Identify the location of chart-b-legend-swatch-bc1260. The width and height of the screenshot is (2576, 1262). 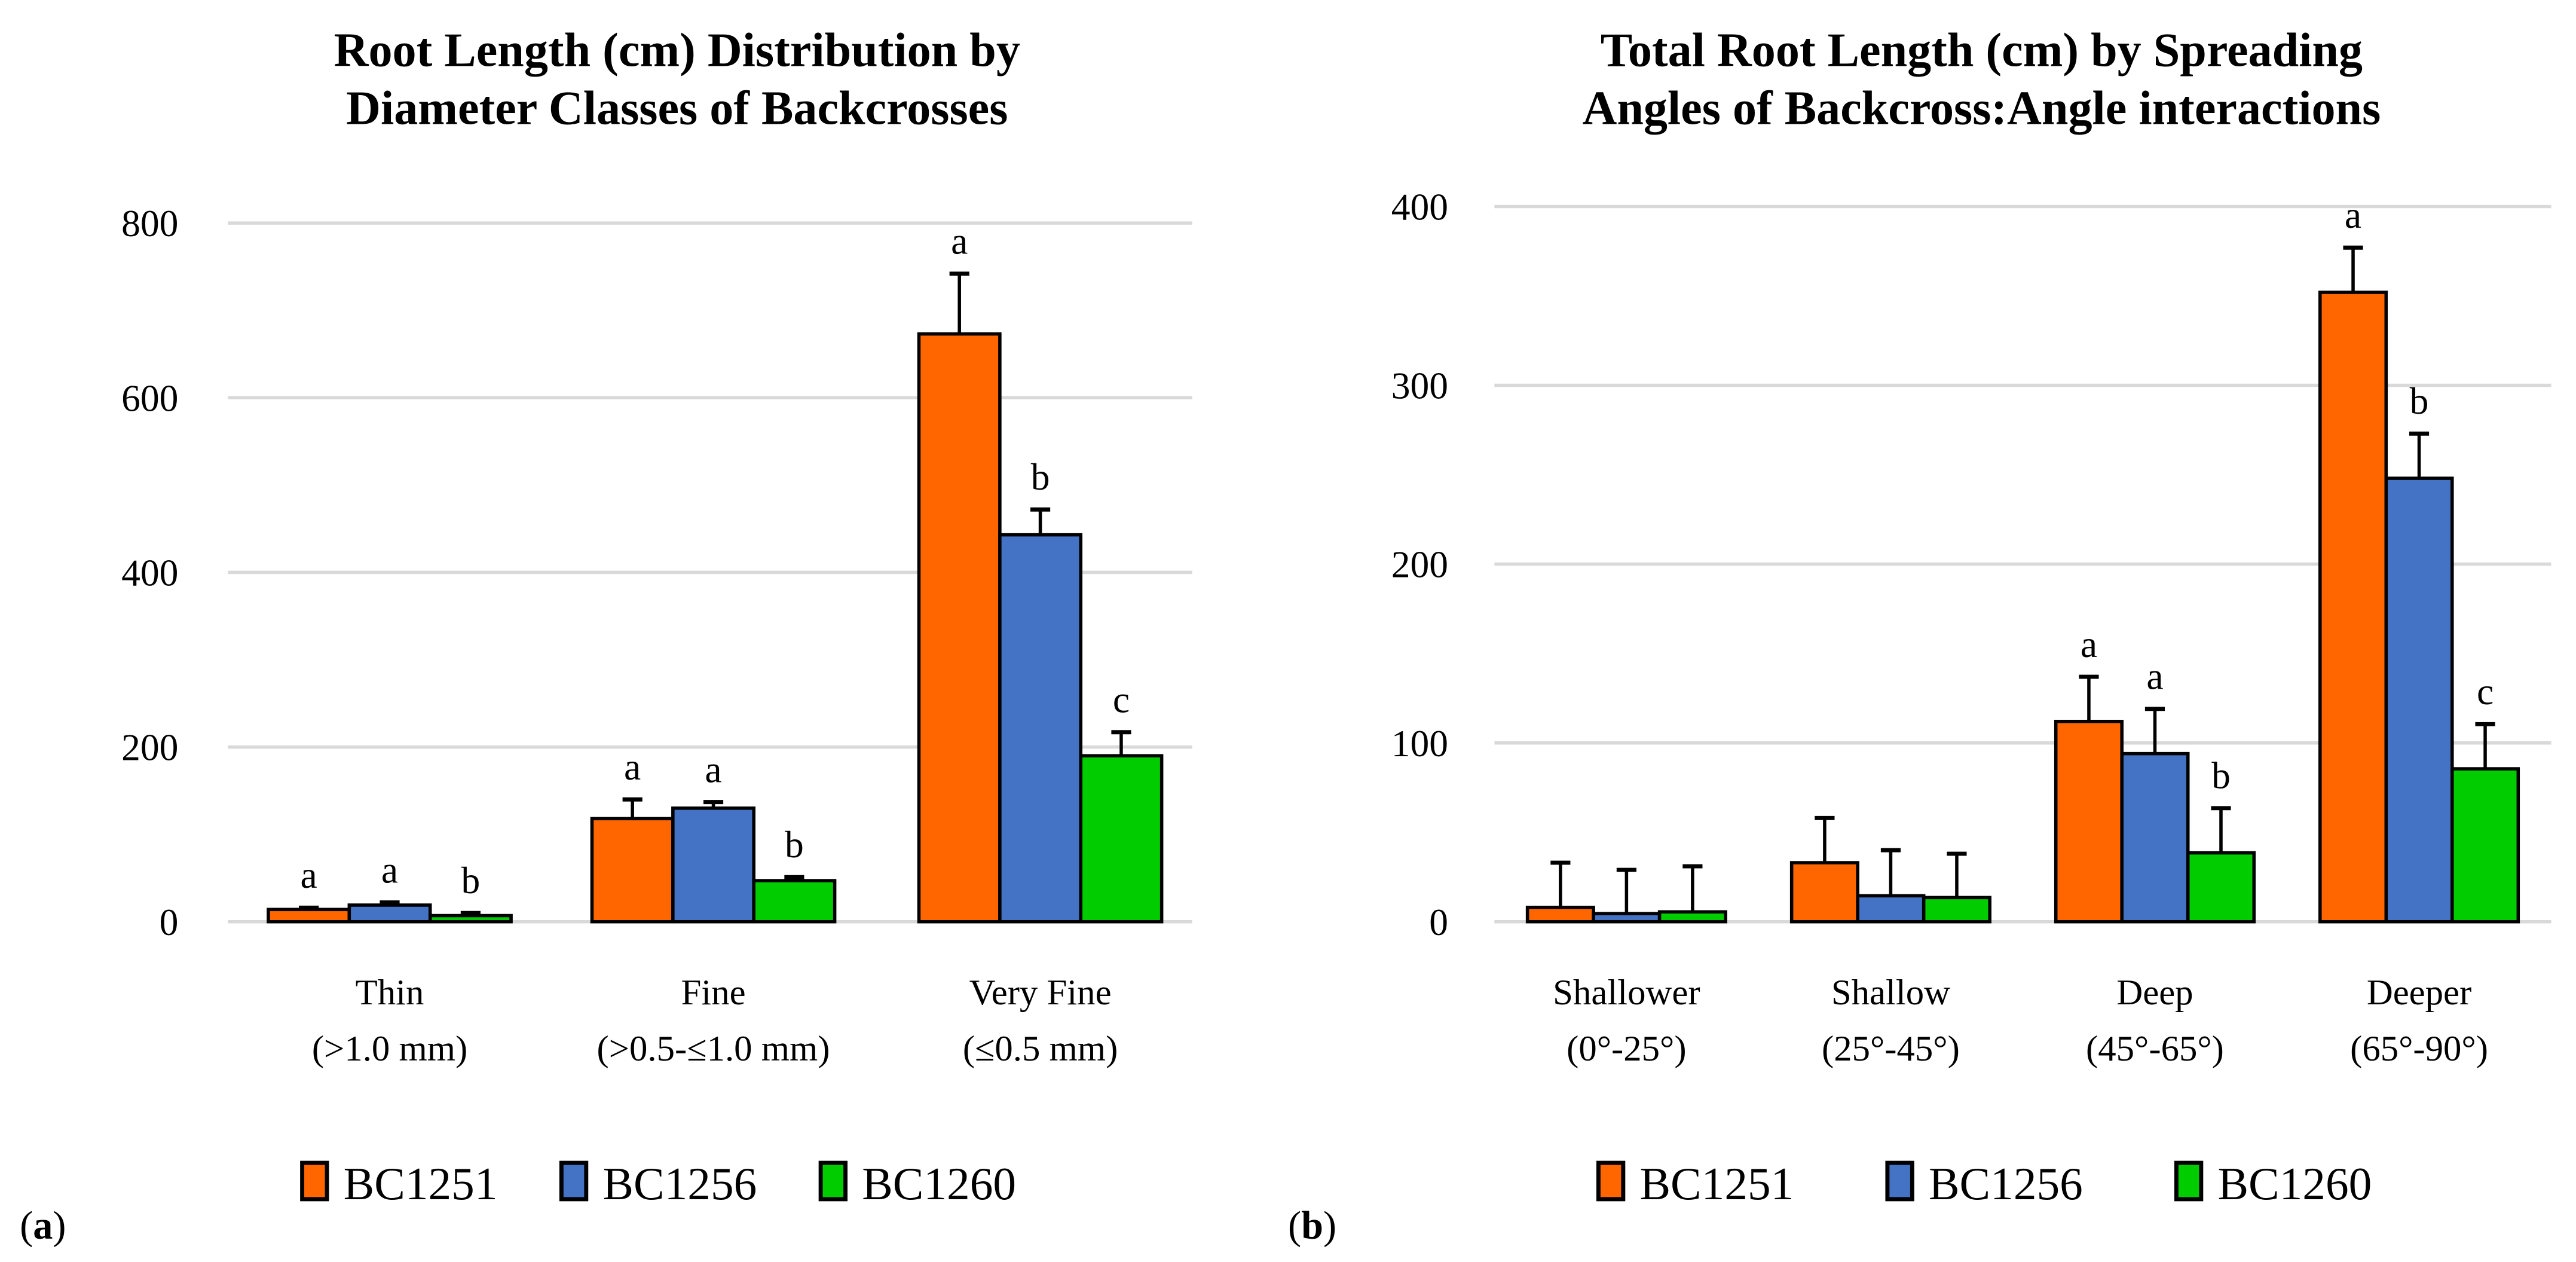
(2189, 1181).